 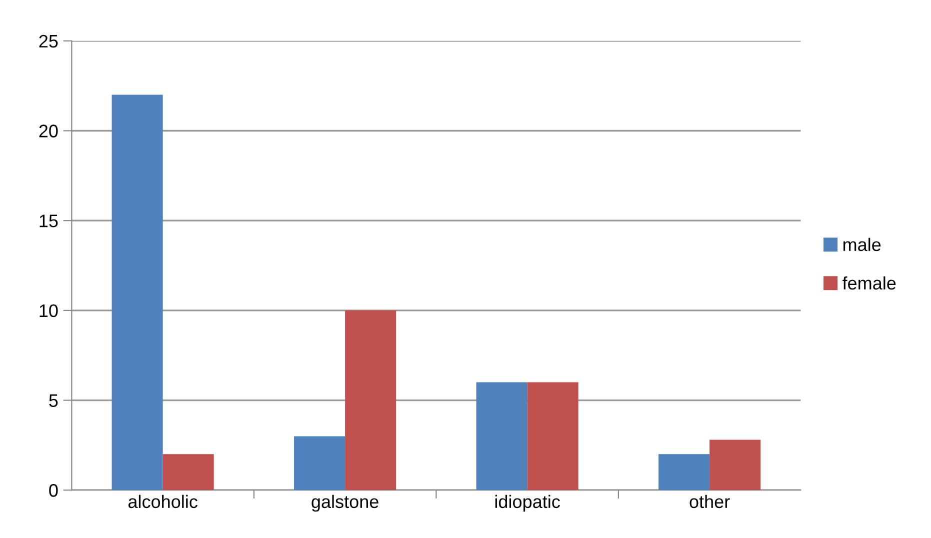 I want to click on y-tick-label: 20, so click(x=48, y=131).